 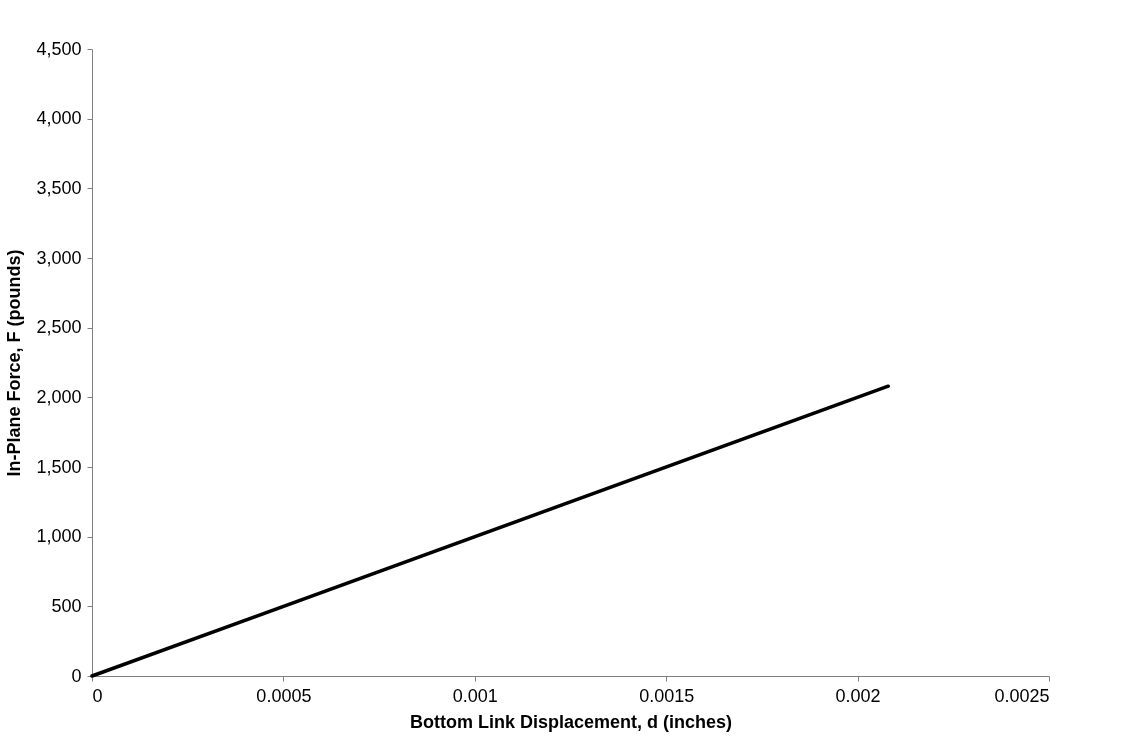 I want to click on y-tick-label: 4,000, so click(x=59, y=118).